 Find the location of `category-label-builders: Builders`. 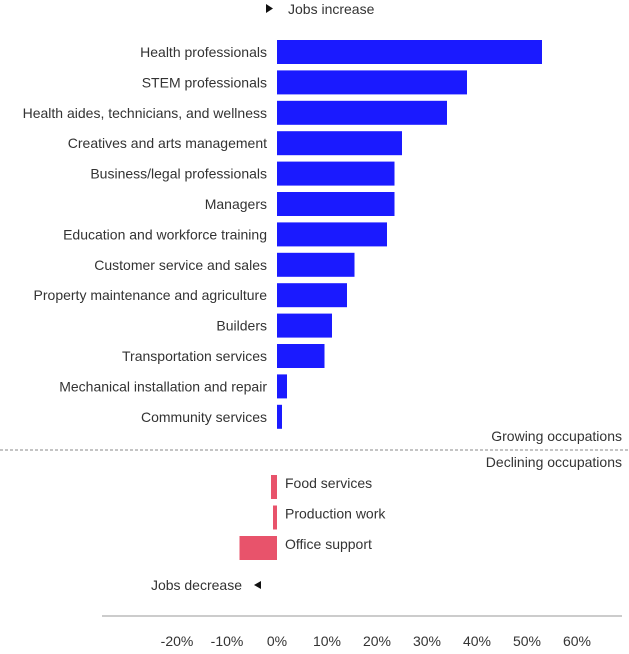

category-label-builders: Builders is located at coordinates (241, 326).